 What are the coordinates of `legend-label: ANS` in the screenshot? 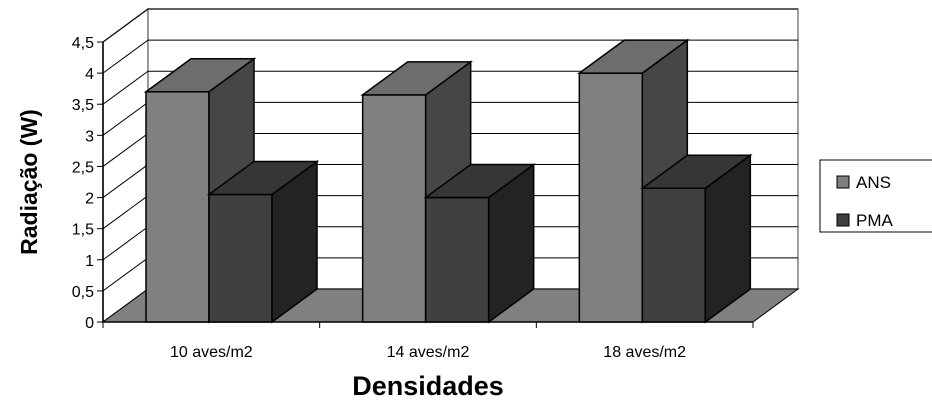 It's located at (873, 182).